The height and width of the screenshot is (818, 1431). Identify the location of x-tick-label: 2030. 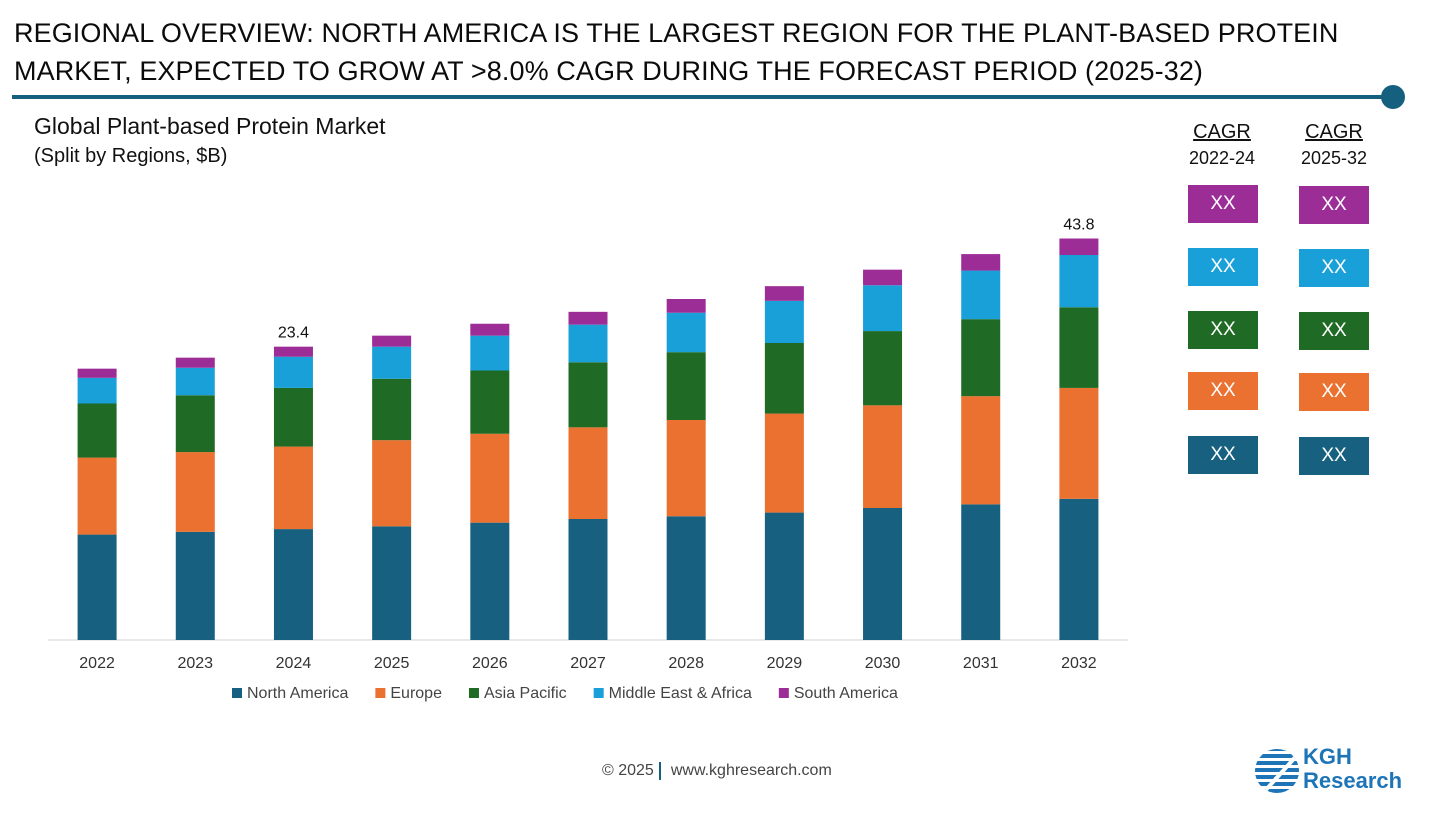
(883, 663).